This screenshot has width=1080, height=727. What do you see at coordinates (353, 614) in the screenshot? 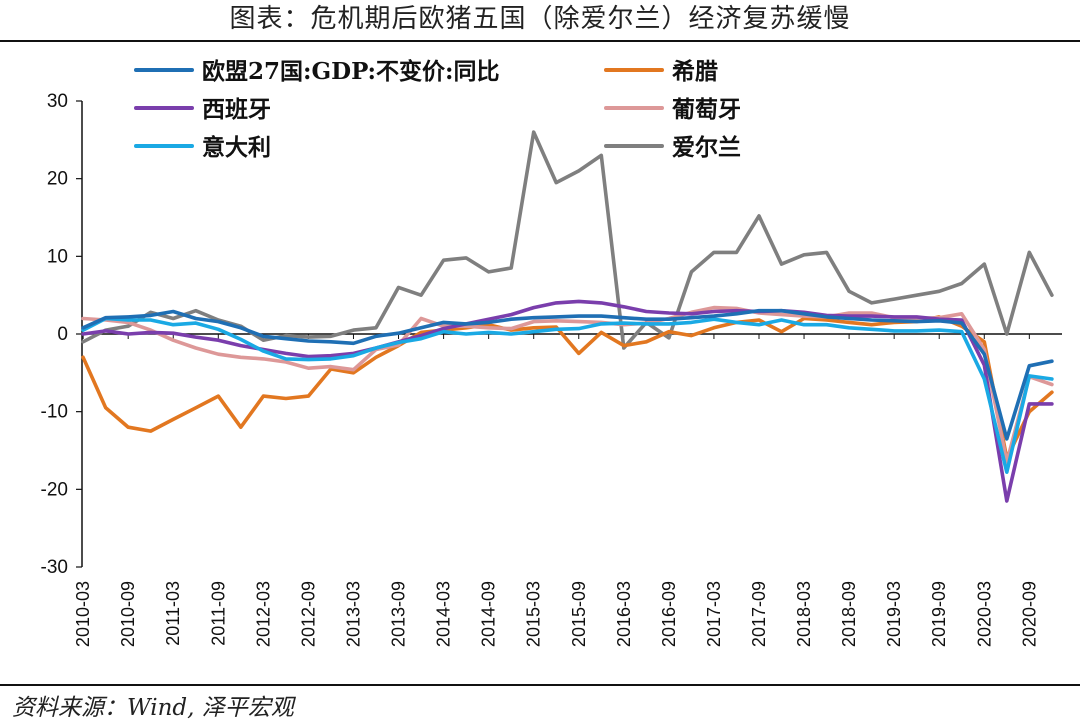
I see `x-tick-label: 2013-03` at bounding box center [353, 614].